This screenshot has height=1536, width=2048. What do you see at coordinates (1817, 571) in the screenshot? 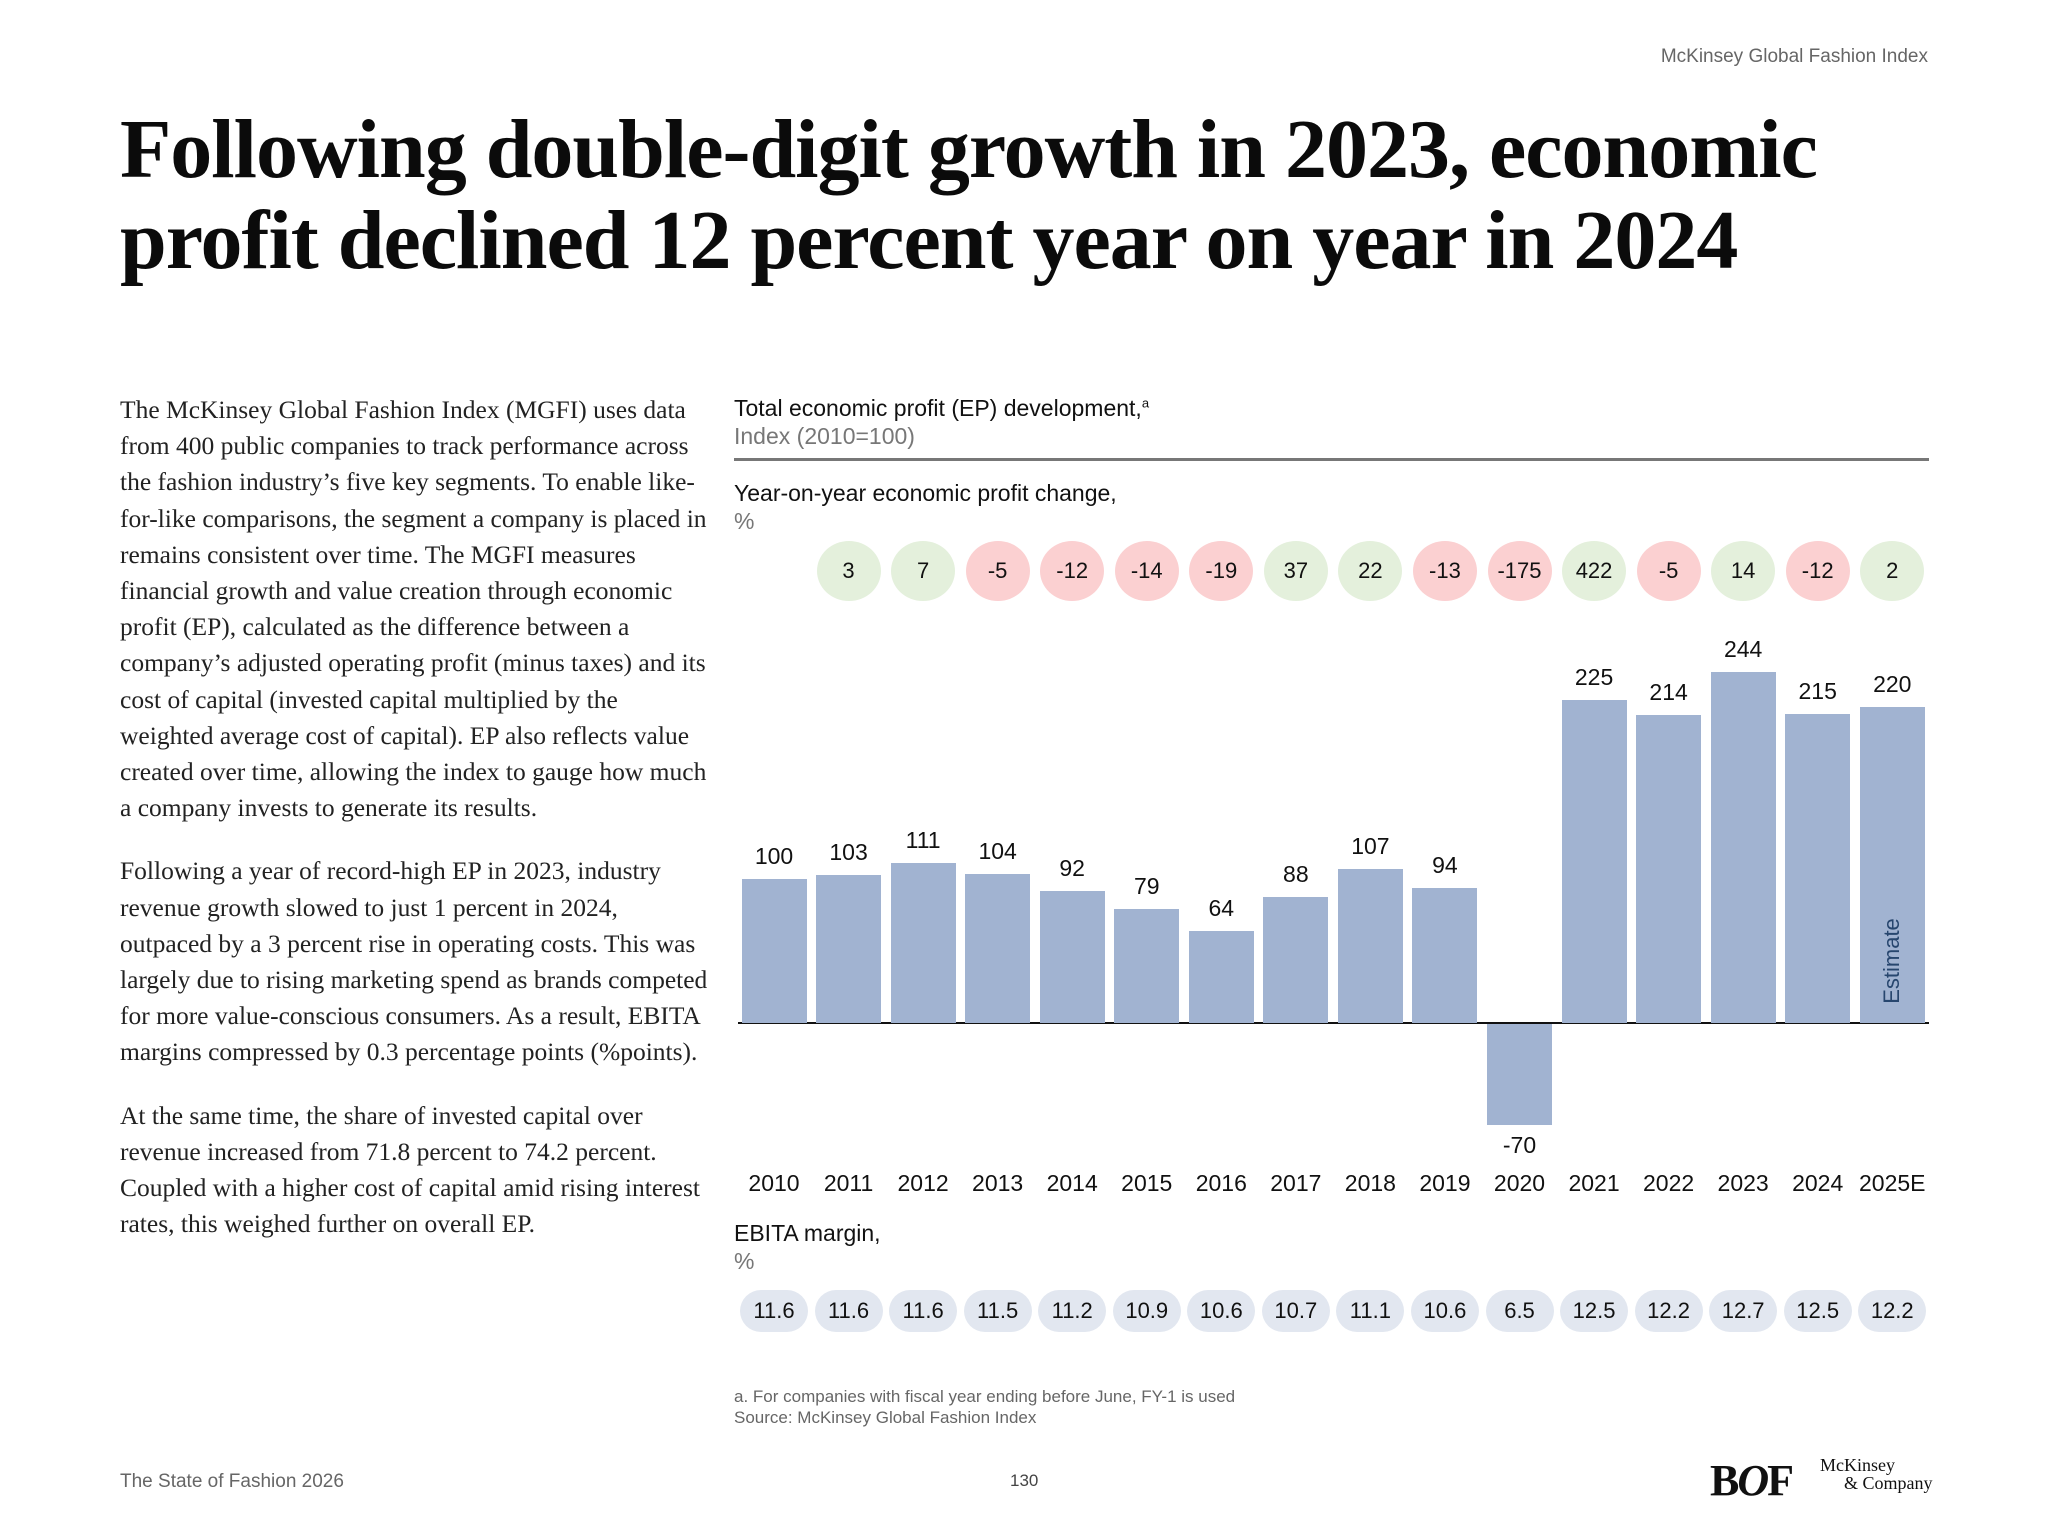
I see `yoy-change-2024: -12` at bounding box center [1817, 571].